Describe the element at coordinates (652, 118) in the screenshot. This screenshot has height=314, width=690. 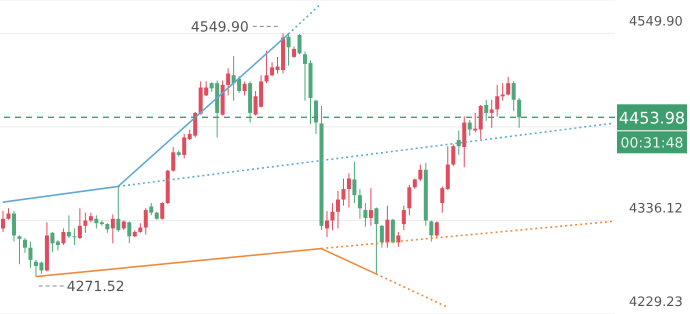
I see `ref-line-label: 4453.98` at that location.